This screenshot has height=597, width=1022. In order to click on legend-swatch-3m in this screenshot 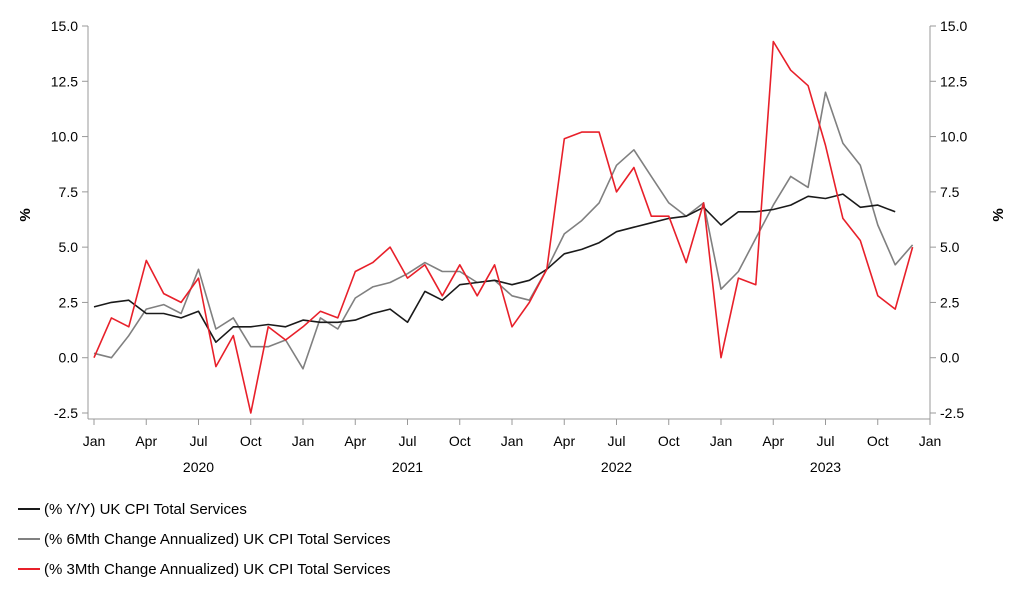, I will do `click(29, 569)`.